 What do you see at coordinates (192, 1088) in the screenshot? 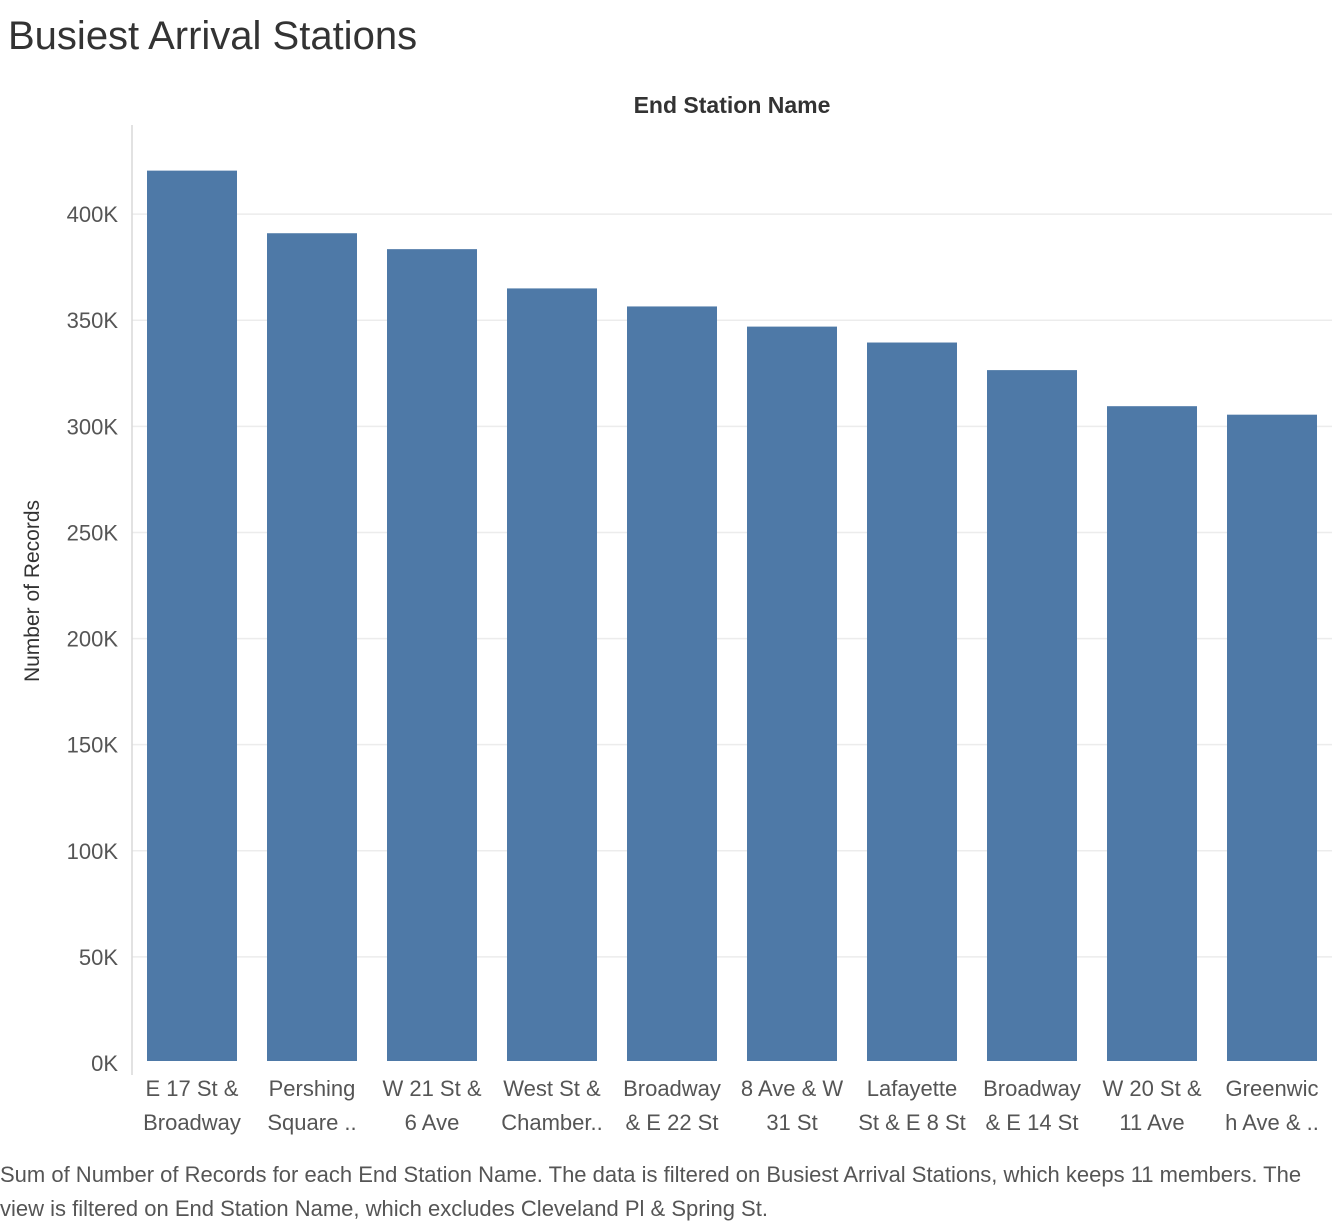
I see `x-tick-label: E 17 St &` at bounding box center [192, 1088].